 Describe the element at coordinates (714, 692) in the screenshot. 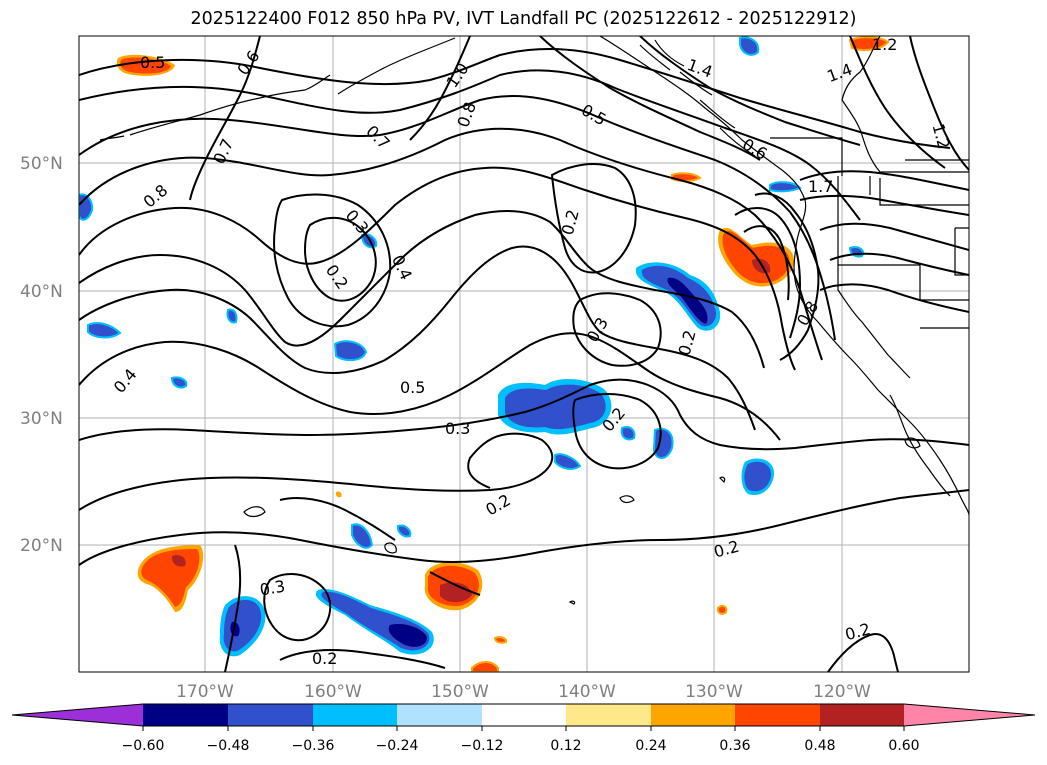

I see `lon-tick-label: 130°W` at that location.